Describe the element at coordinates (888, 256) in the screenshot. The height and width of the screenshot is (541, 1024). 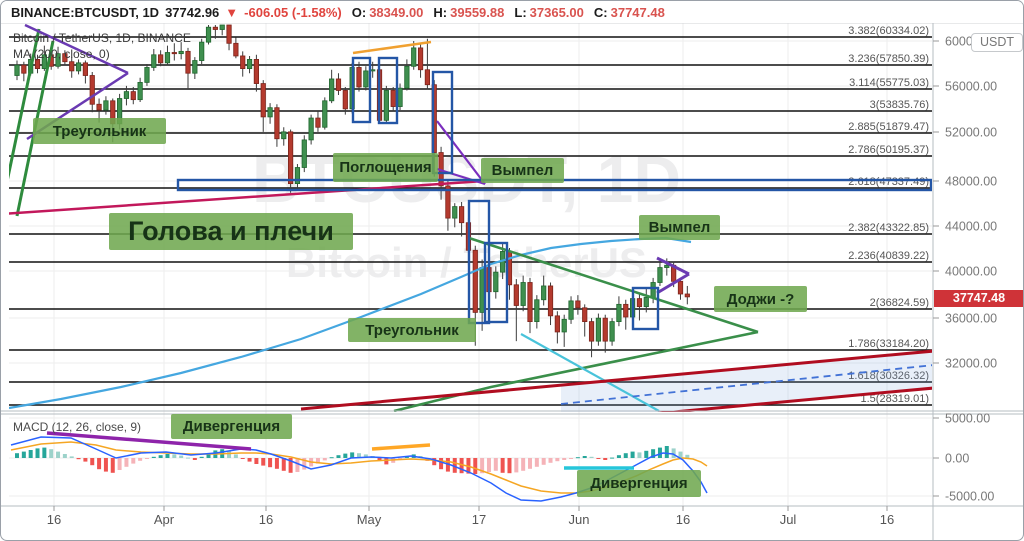
I see `svg-text: 2.236(40839.22)` at that location.